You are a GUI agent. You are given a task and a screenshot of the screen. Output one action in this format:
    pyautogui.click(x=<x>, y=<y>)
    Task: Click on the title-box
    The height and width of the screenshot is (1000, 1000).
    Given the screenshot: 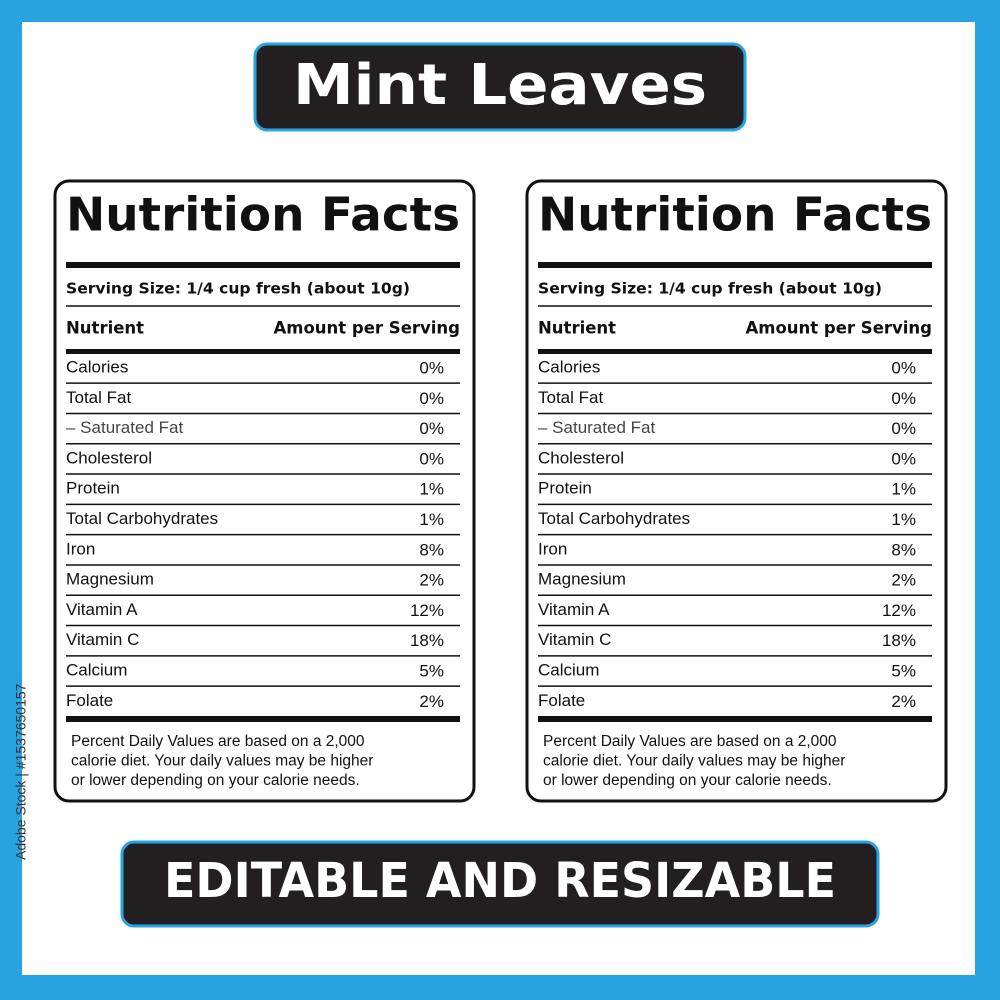 What is the action you would take?
    pyautogui.click(x=500, y=87)
    